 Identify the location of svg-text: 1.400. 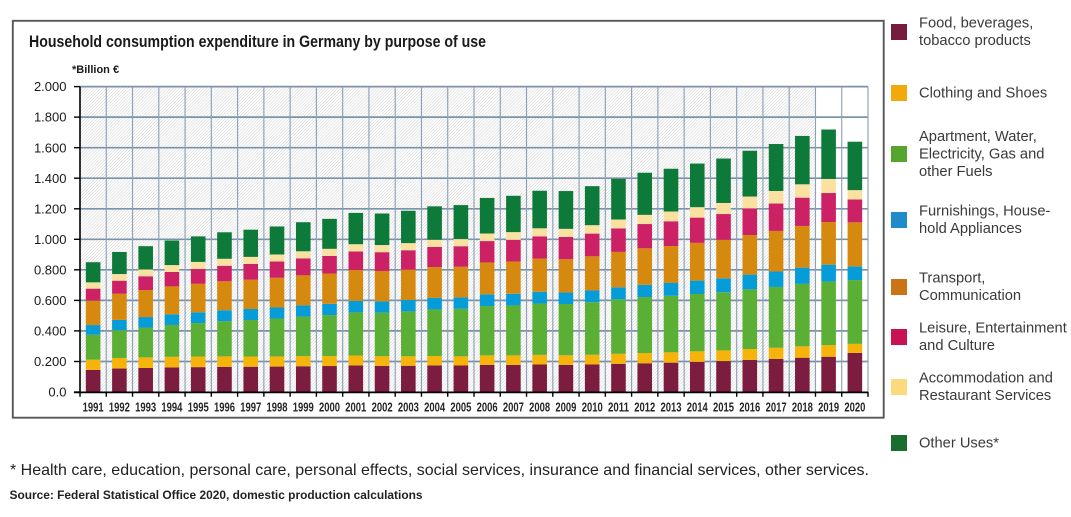
(50, 178).